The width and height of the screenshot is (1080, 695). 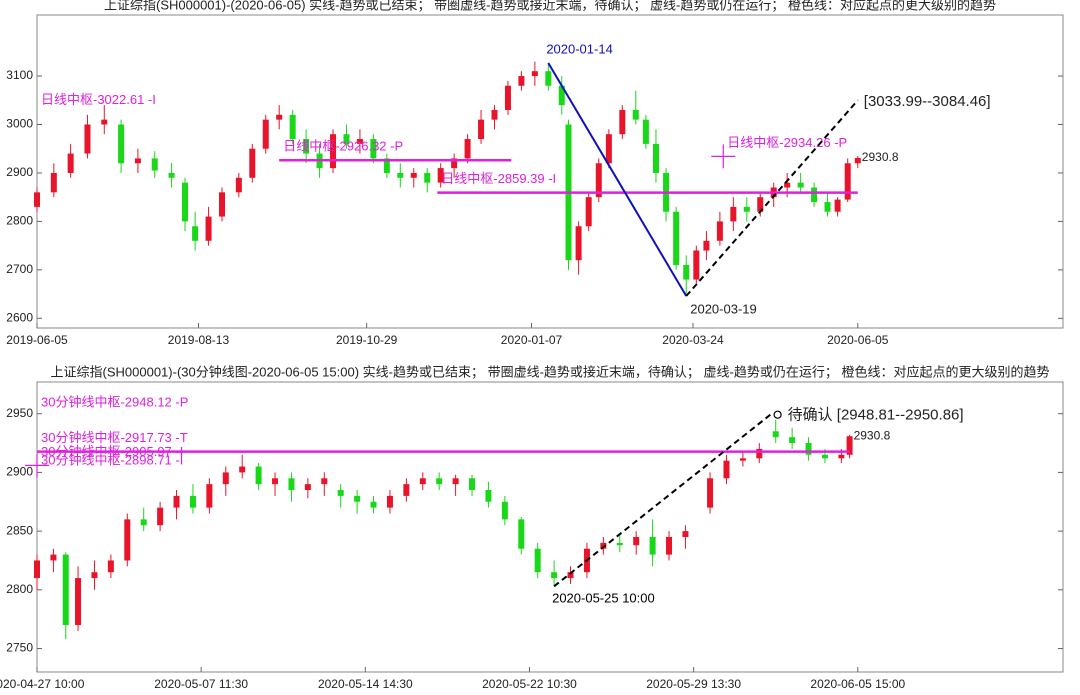 I want to click on trend-start-label: 2020-01-14, so click(x=579, y=48).